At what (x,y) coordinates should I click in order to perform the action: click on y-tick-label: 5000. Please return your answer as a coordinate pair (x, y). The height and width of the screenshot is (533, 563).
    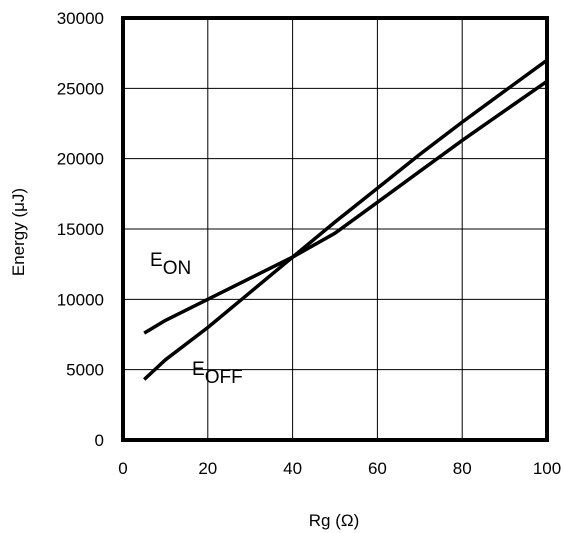
    Looking at the image, I should click on (85, 370).